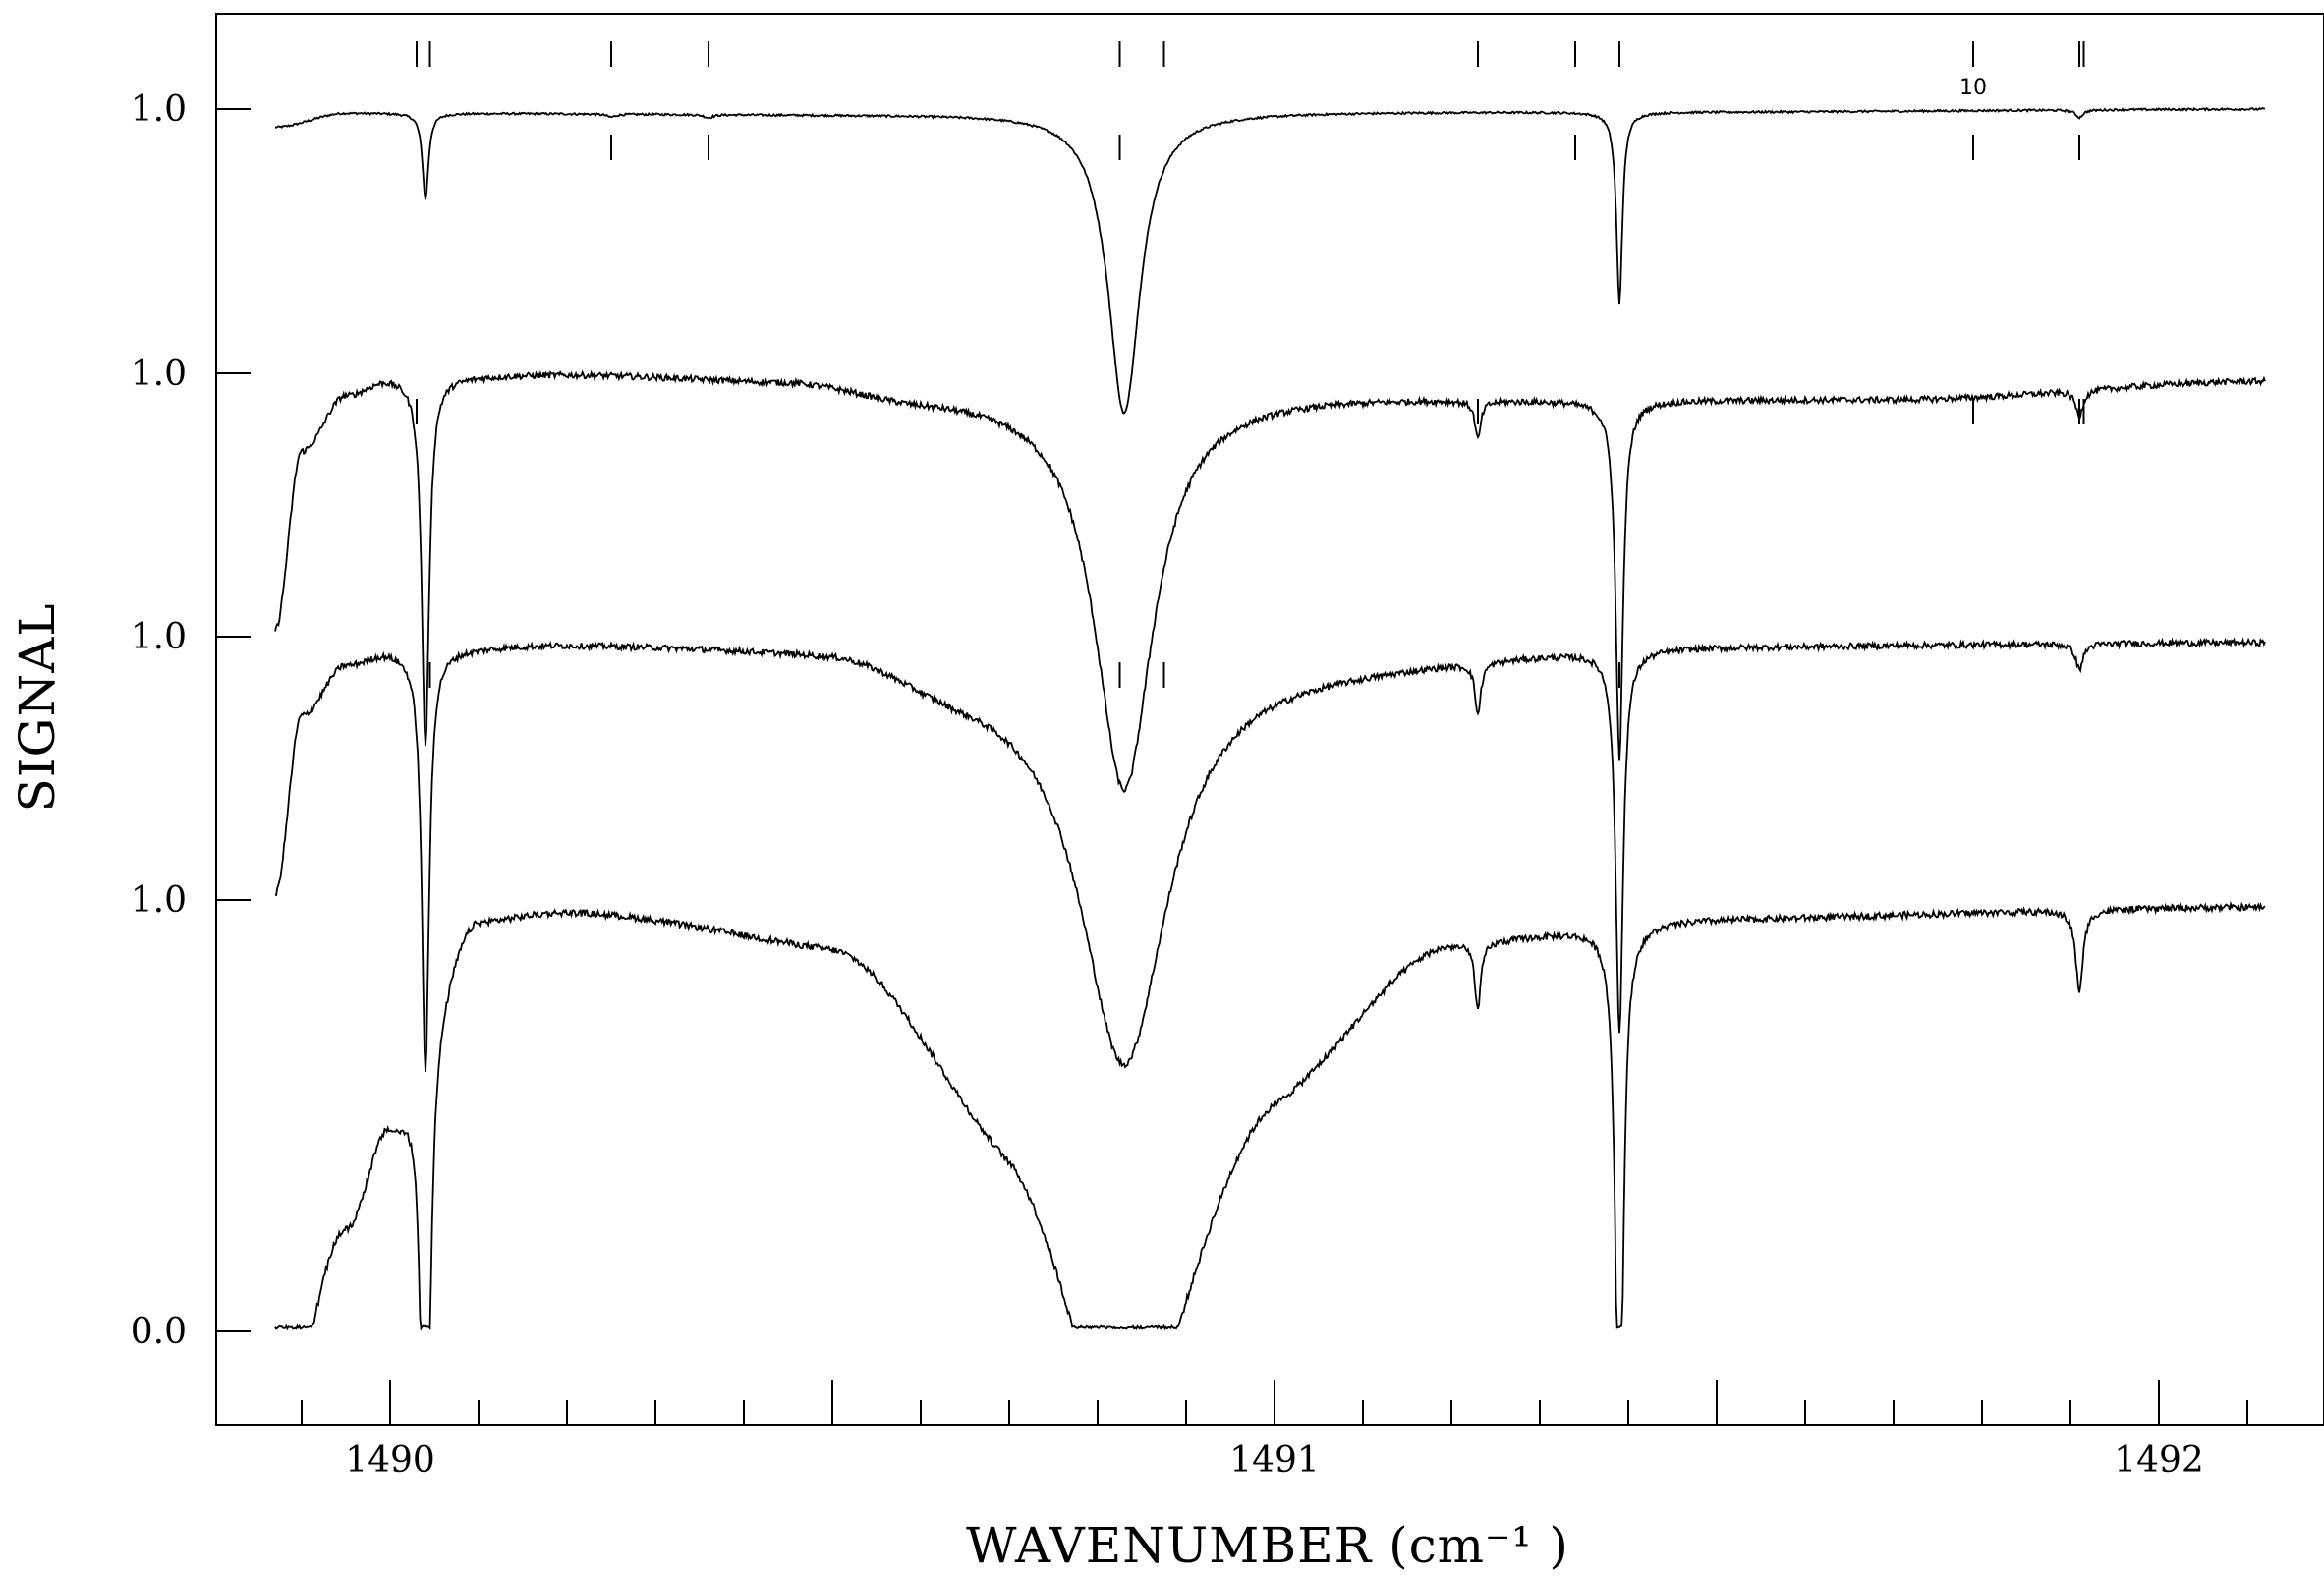  What do you see at coordinates (1274, 1460) in the screenshot?
I see `x-tick-label: 1491` at bounding box center [1274, 1460].